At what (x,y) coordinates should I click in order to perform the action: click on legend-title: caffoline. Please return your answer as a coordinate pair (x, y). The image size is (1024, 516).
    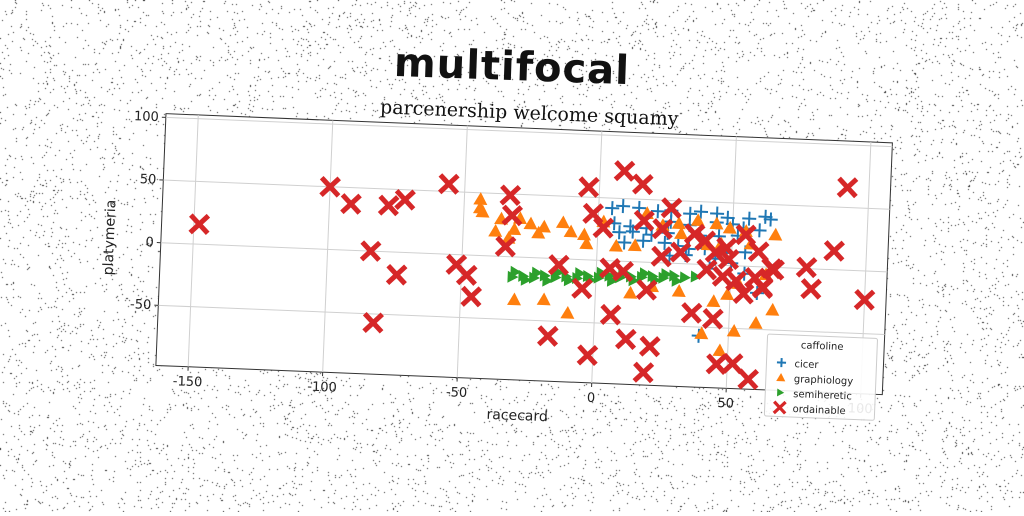
    Looking at the image, I should click on (822, 346).